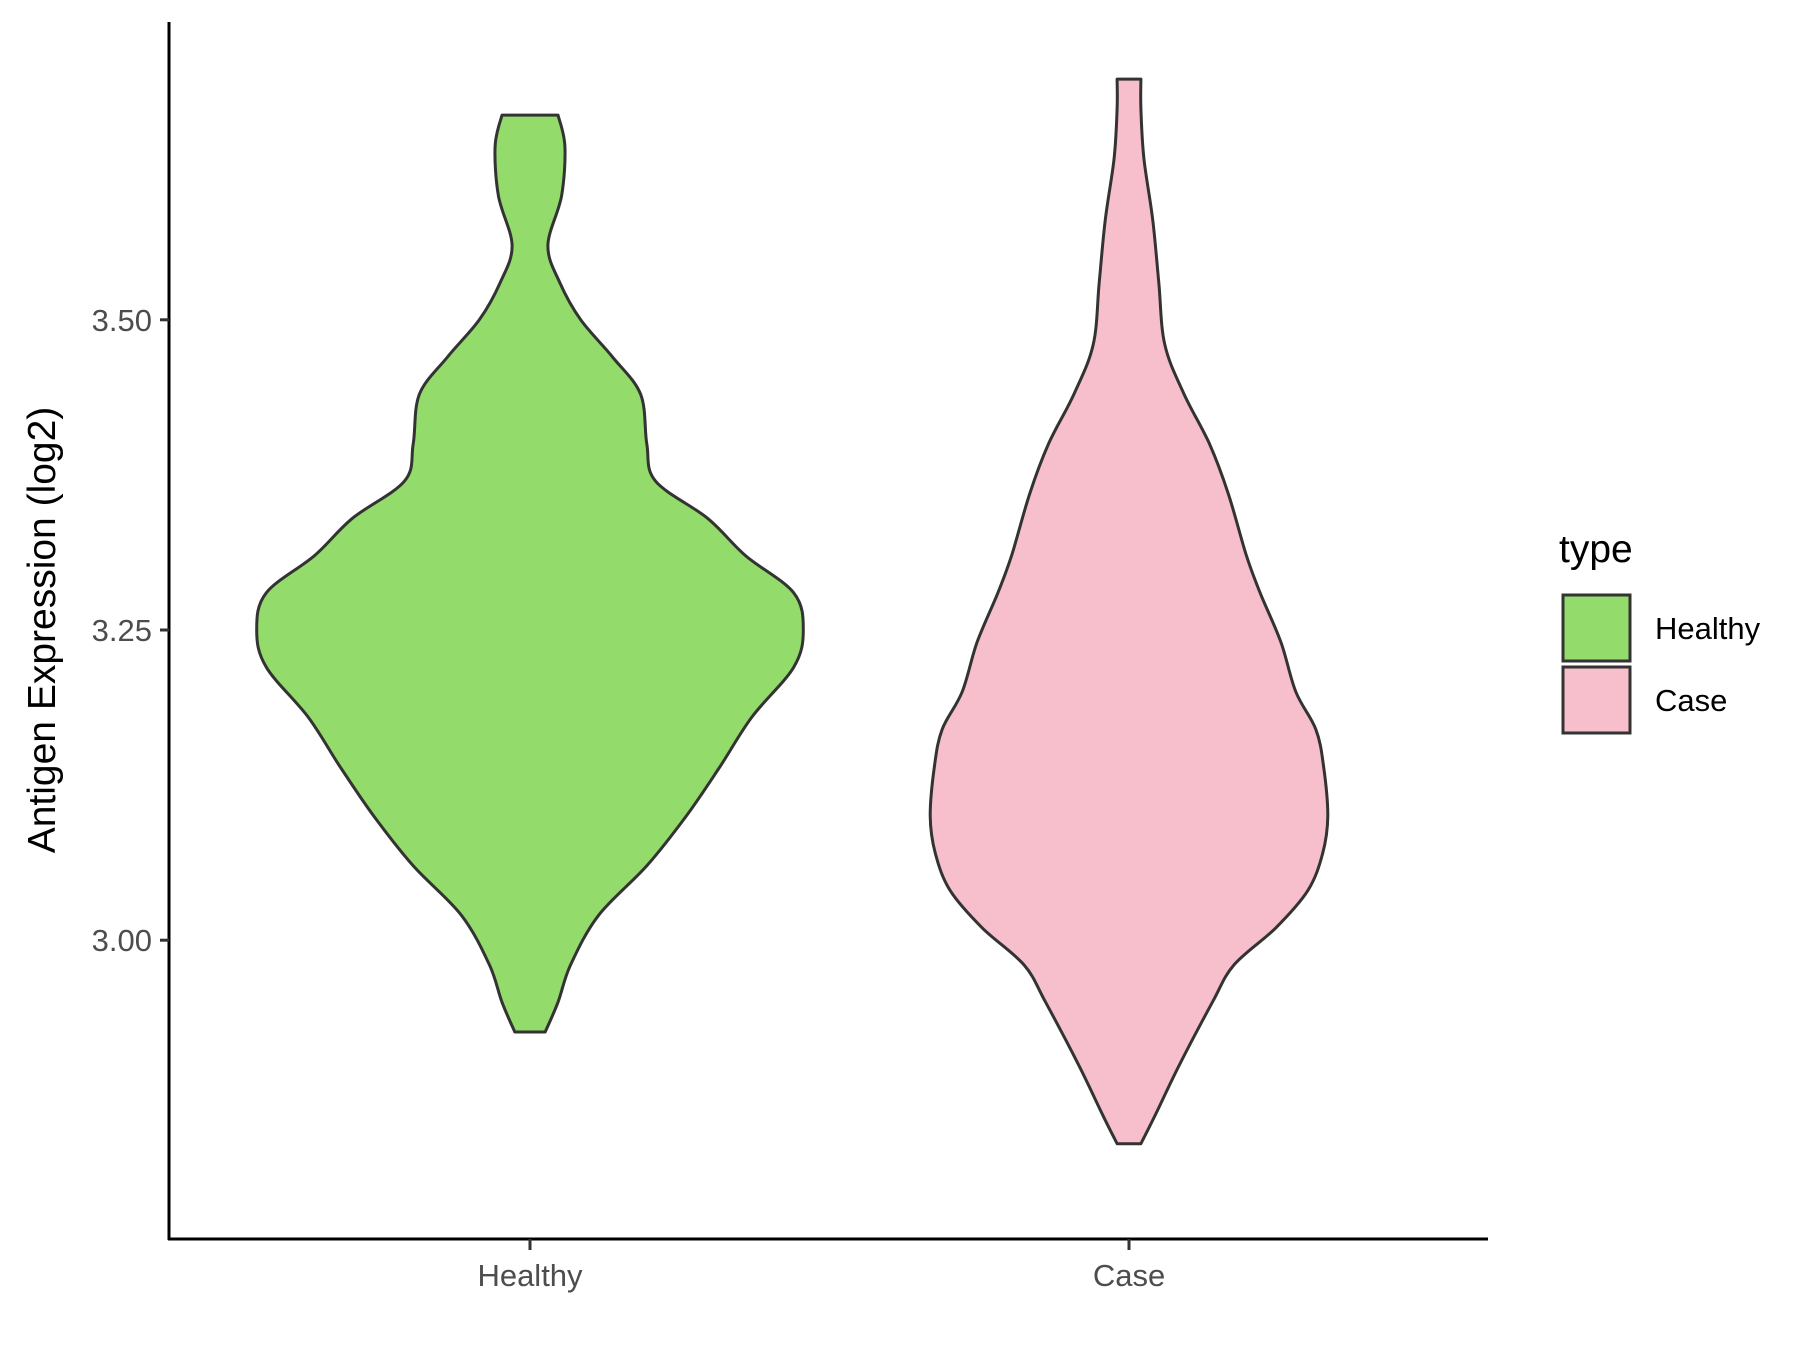  What do you see at coordinates (122, 320) in the screenshot?
I see `y-tick-label: 3.50` at bounding box center [122, 320].